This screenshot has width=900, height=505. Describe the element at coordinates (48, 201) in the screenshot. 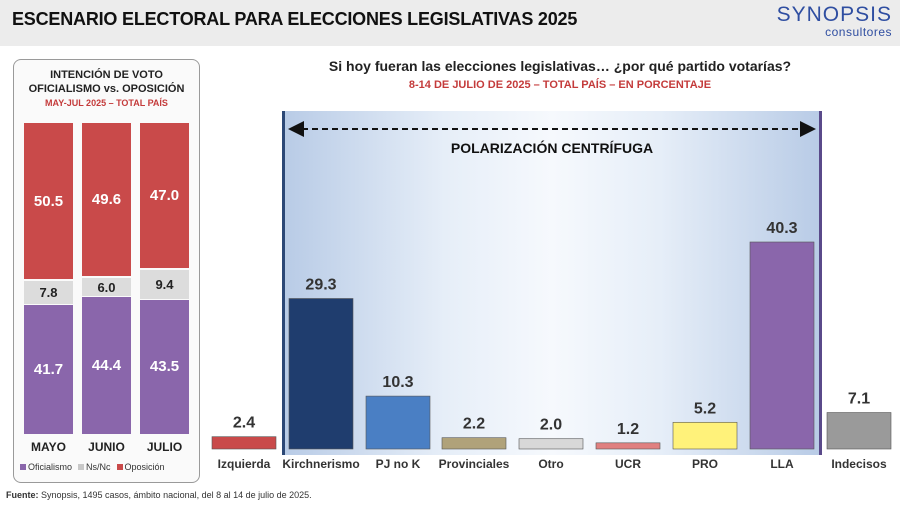

I see `stacked-segment-oposicin-mayo: 50.5` at that location.